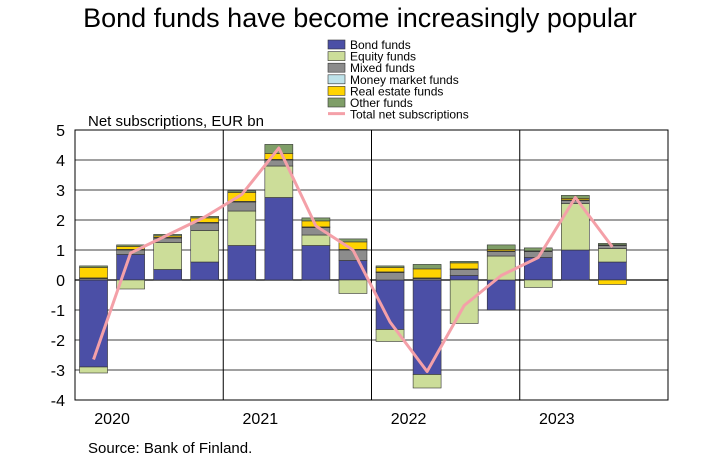  I want to click on legend-label: Other funds, so click(381, 103).